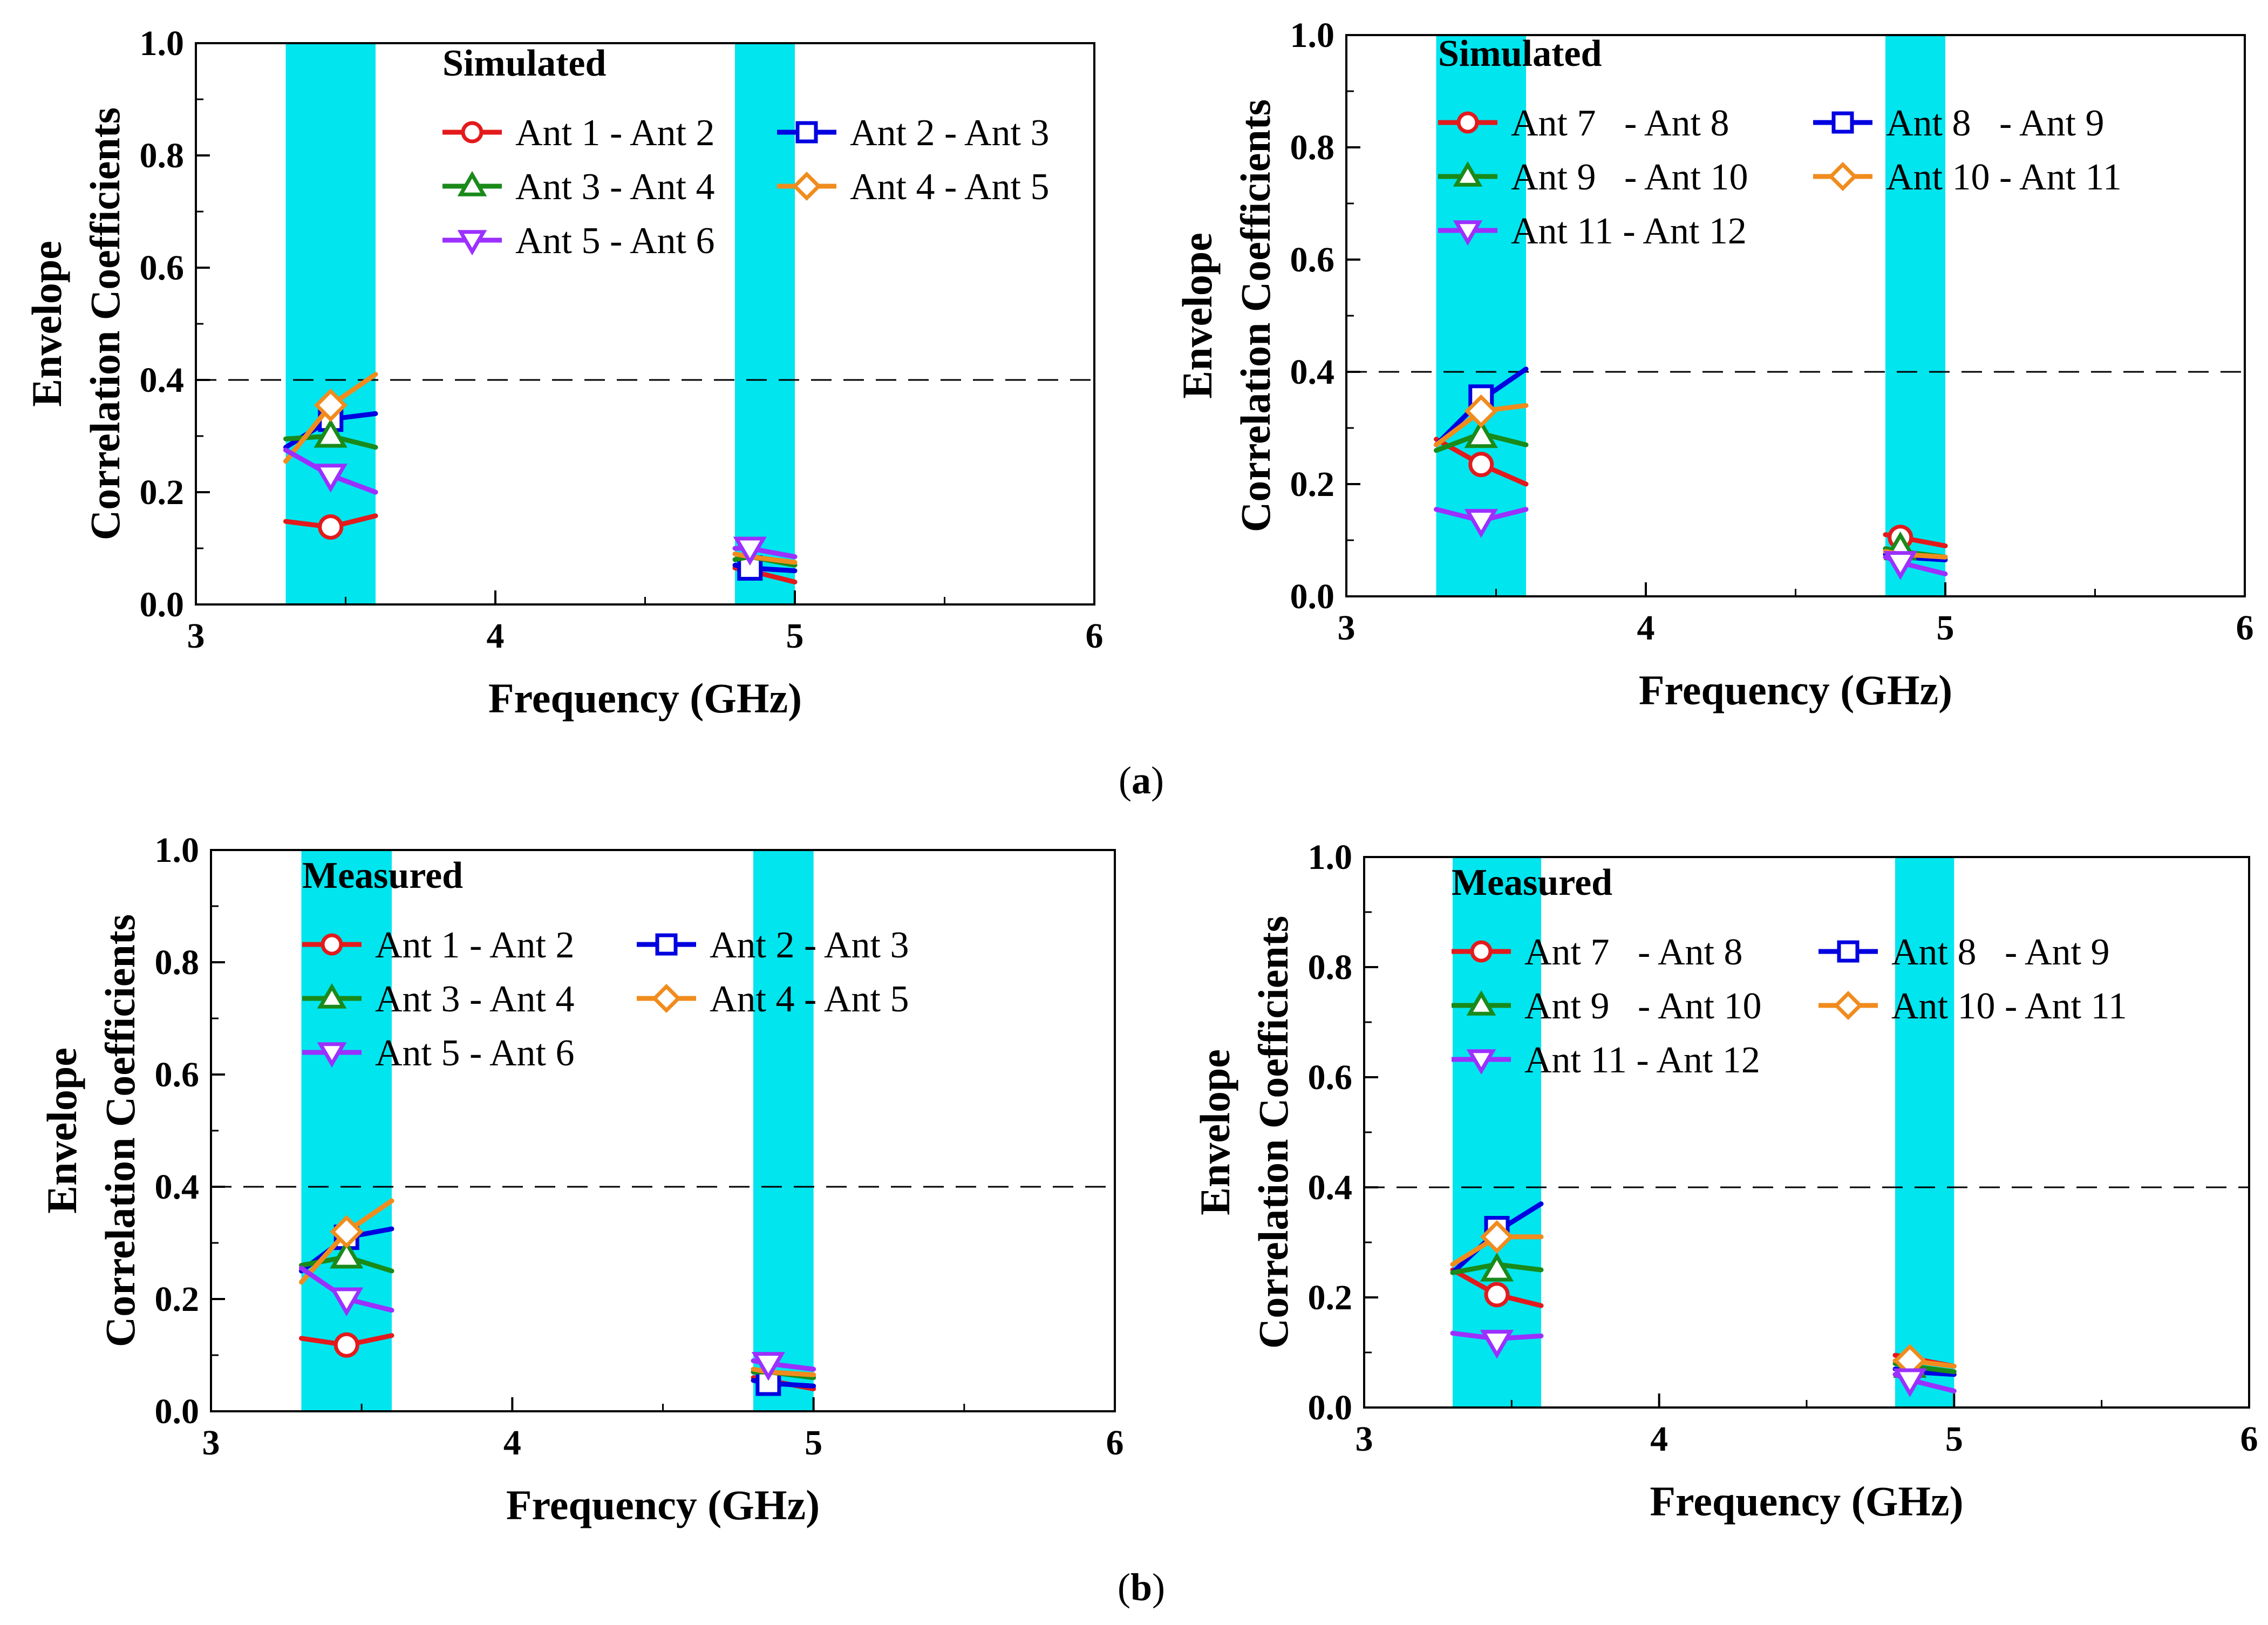 This screenshot has height=1625, width=2268. I want to click on legend-item: Ant 1 - Ant 2, so click(438, 945).